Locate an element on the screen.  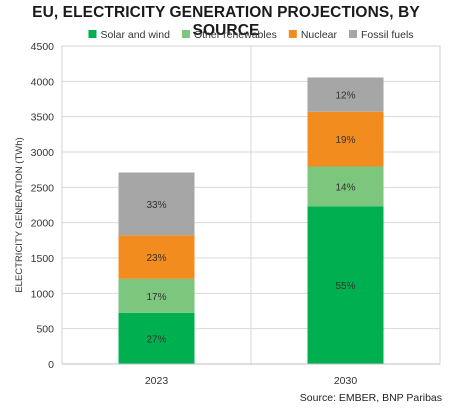
y-tick-label: 4000 is located at coordinates (43, 82).